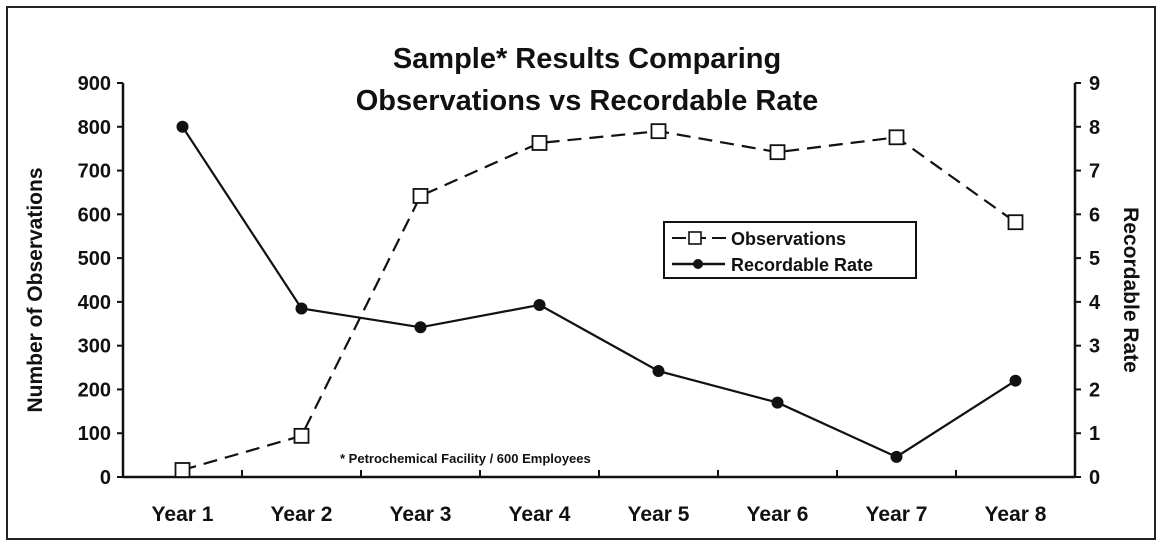 The image size is (1164, 549). What do you see at coordinates (94, 215) in the screenshot?
I see `left-tick-label: 600` at bounding box center [94, 215].